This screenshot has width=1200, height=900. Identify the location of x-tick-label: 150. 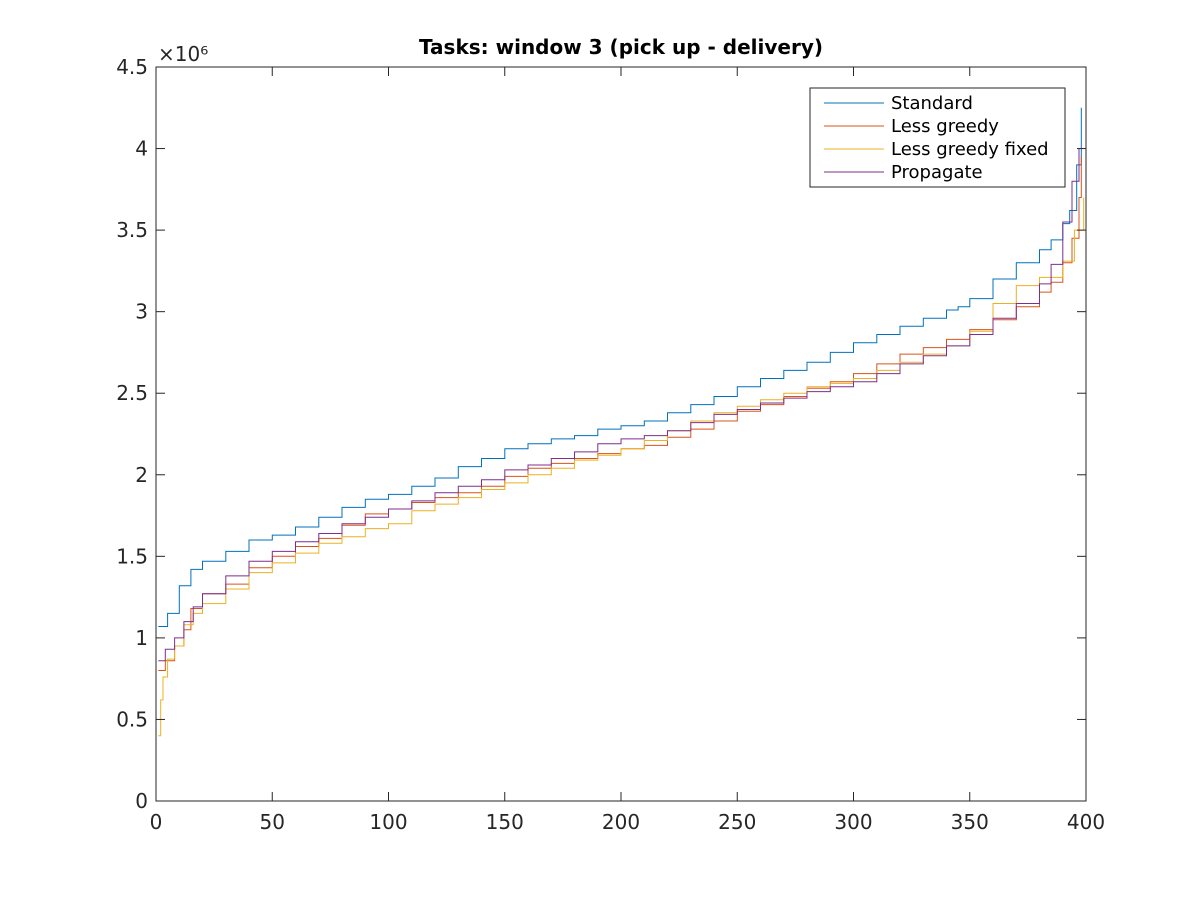
(505, 822).